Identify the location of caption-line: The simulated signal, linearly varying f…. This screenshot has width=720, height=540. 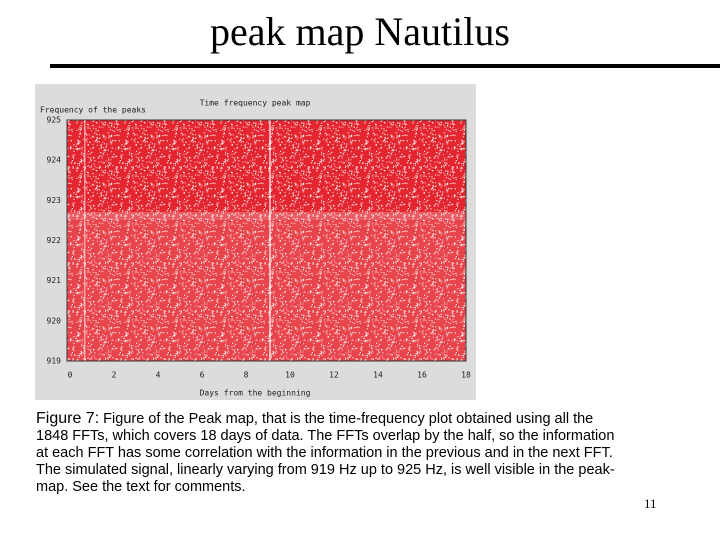
(356, 470).